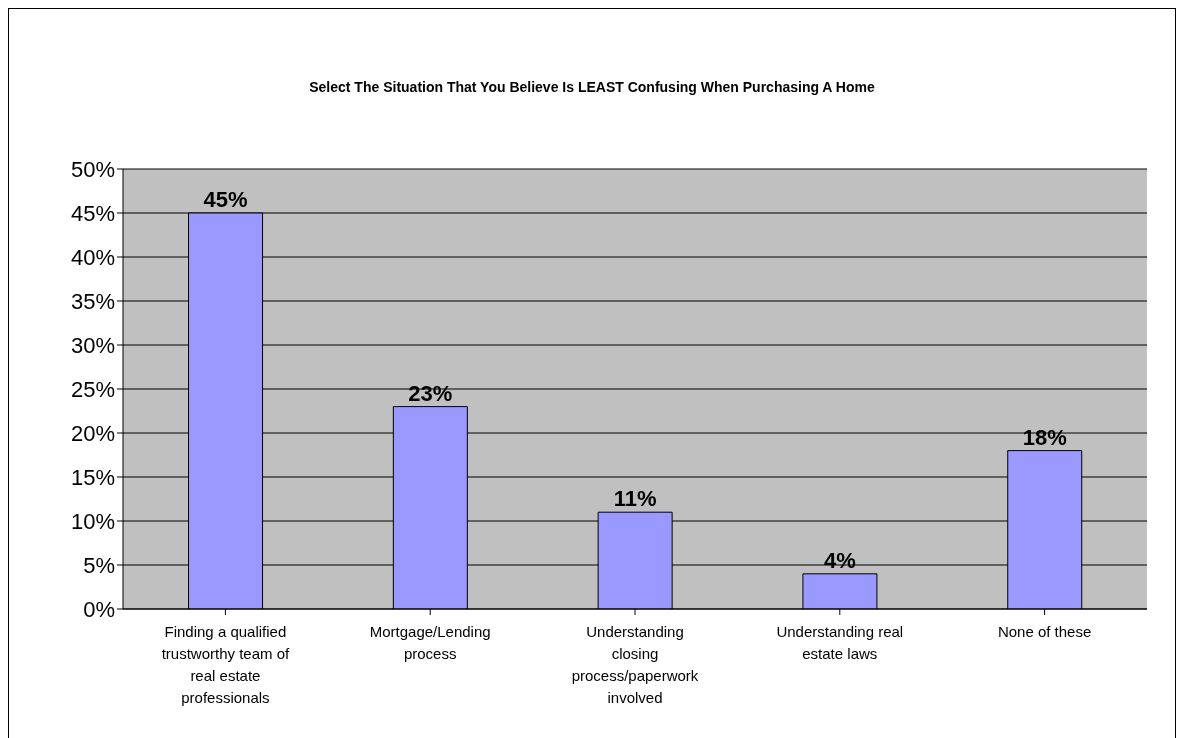  I want to click on data-label: 45%, so click(225, 199).